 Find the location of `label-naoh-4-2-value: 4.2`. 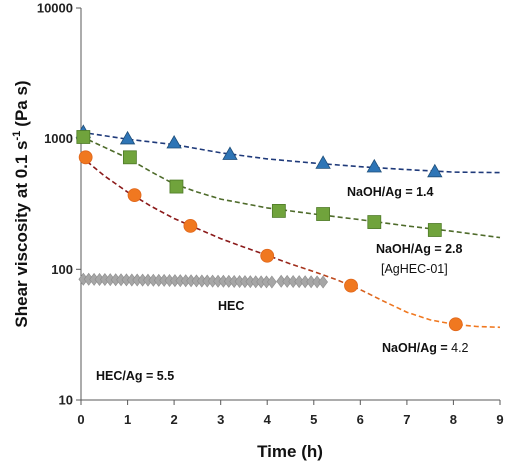

label-naoh-4-2-value: 4.2 is located at coordinates (459, 348).